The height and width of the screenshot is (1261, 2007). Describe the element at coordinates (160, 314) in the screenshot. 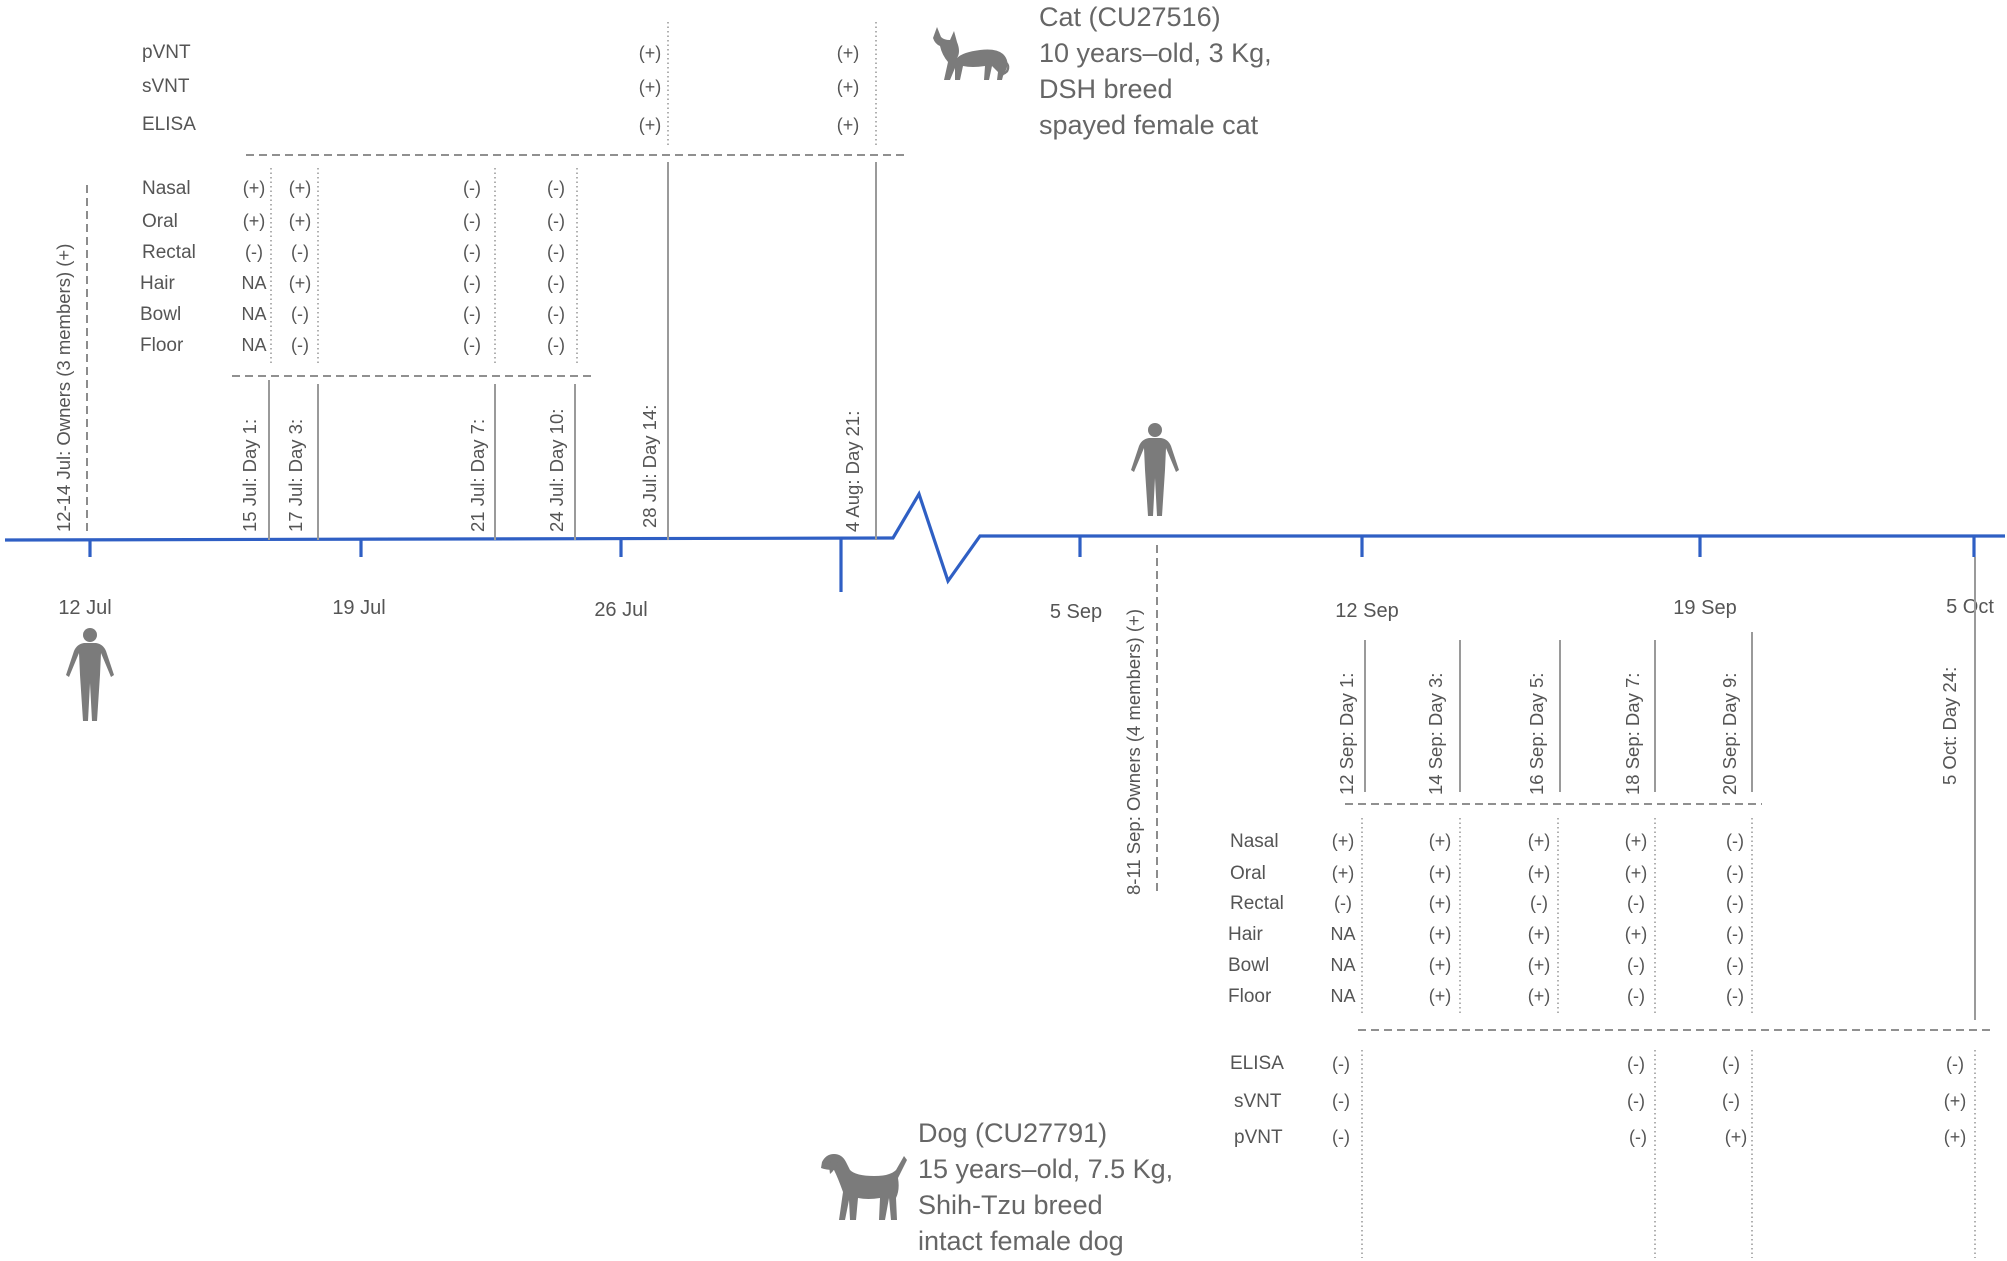

I see `swab-label: Bowl` at that location.